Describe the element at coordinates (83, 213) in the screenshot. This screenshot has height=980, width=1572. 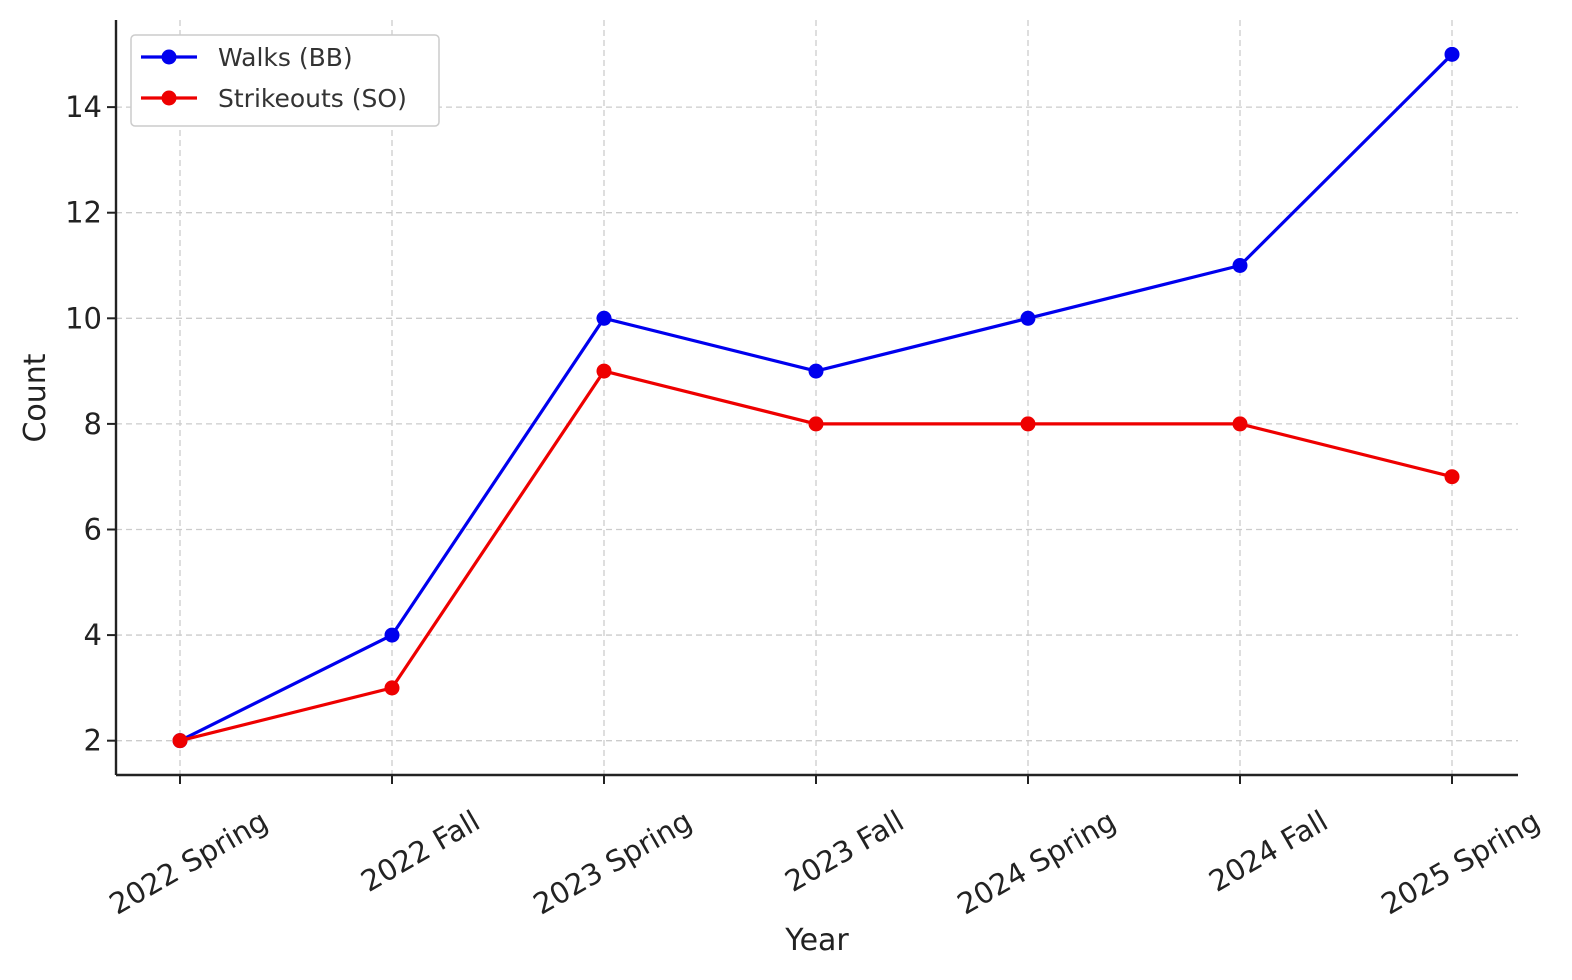
I see `y-tick-label: 12` at that location.